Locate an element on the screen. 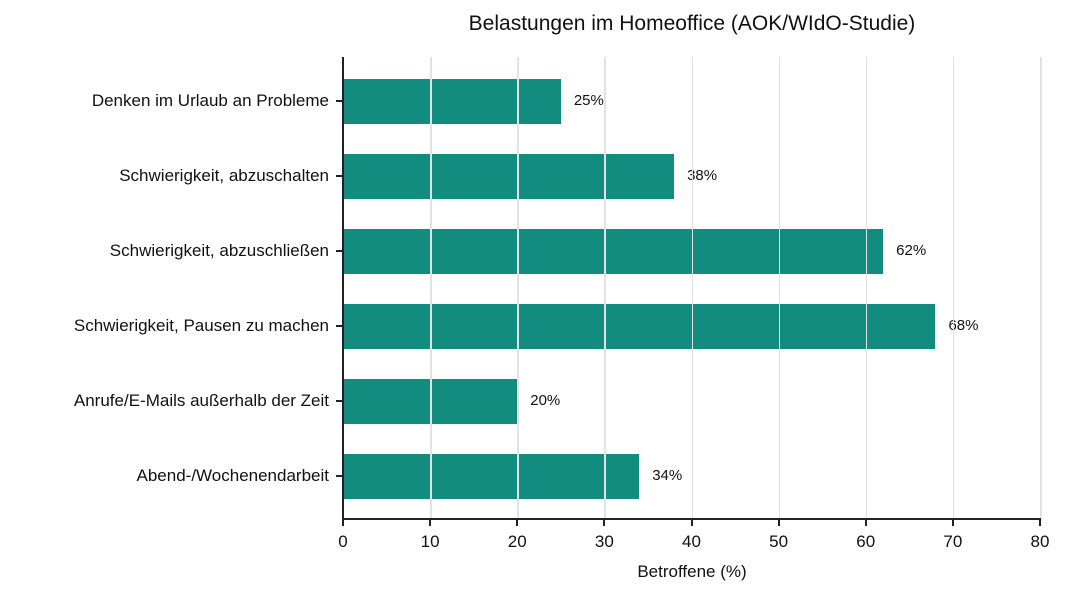  x-tick-label: 80 is located at coordinates (1040, 541).